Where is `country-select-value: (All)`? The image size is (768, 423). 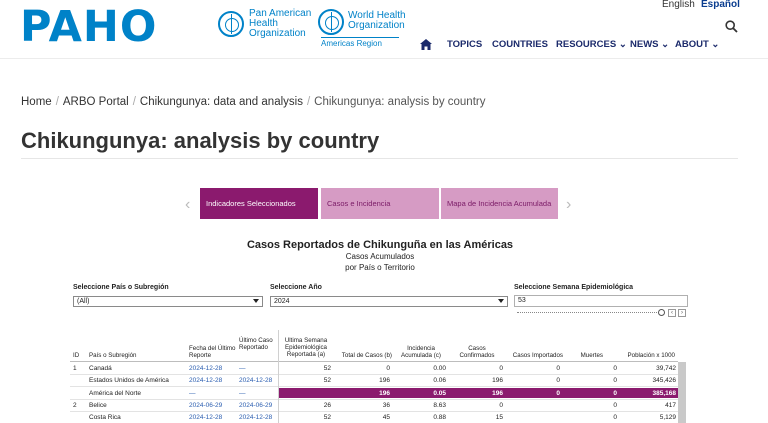 country-select-value: (All) is located at coordinates (83, 301).